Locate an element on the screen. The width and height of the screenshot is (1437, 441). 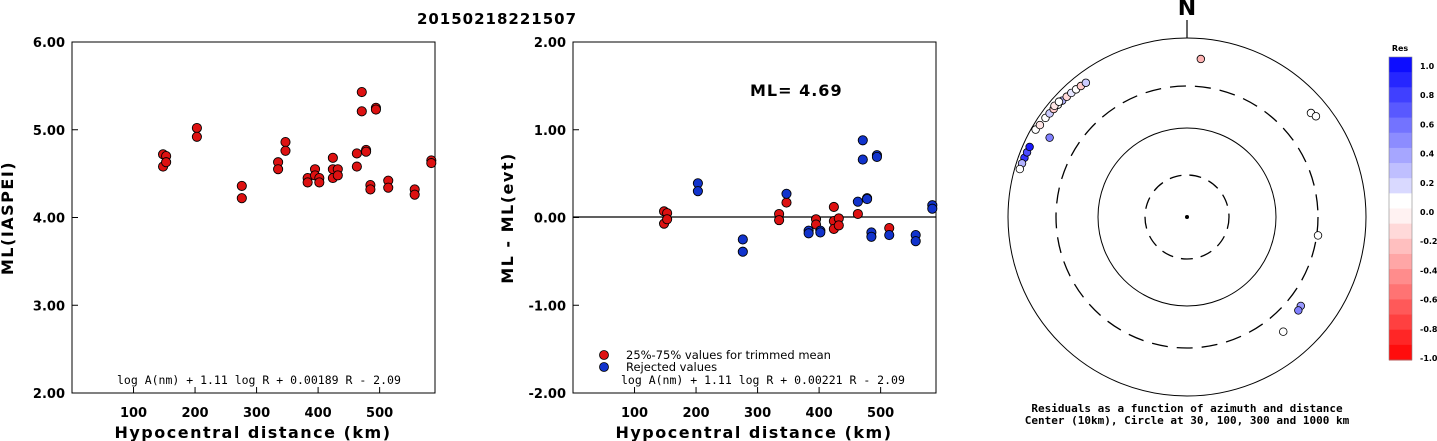
circle-30km is located at coordinates (1187, 217).